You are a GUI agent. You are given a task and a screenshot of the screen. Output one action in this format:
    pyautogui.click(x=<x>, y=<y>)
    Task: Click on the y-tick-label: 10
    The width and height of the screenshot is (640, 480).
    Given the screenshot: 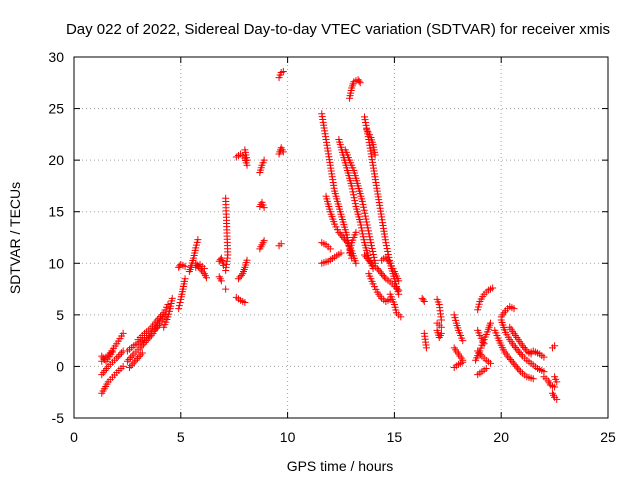 What is the action you would take?
    pyautogui.click(x=56, y=263)
    